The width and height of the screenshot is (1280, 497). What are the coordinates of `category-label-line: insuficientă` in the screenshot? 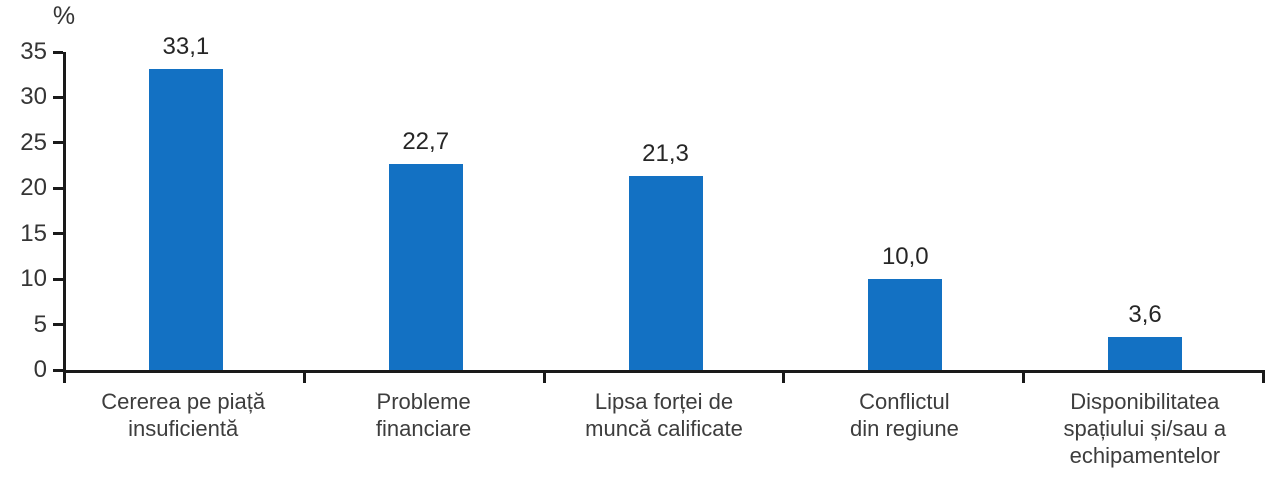 It's located at (183, 428).